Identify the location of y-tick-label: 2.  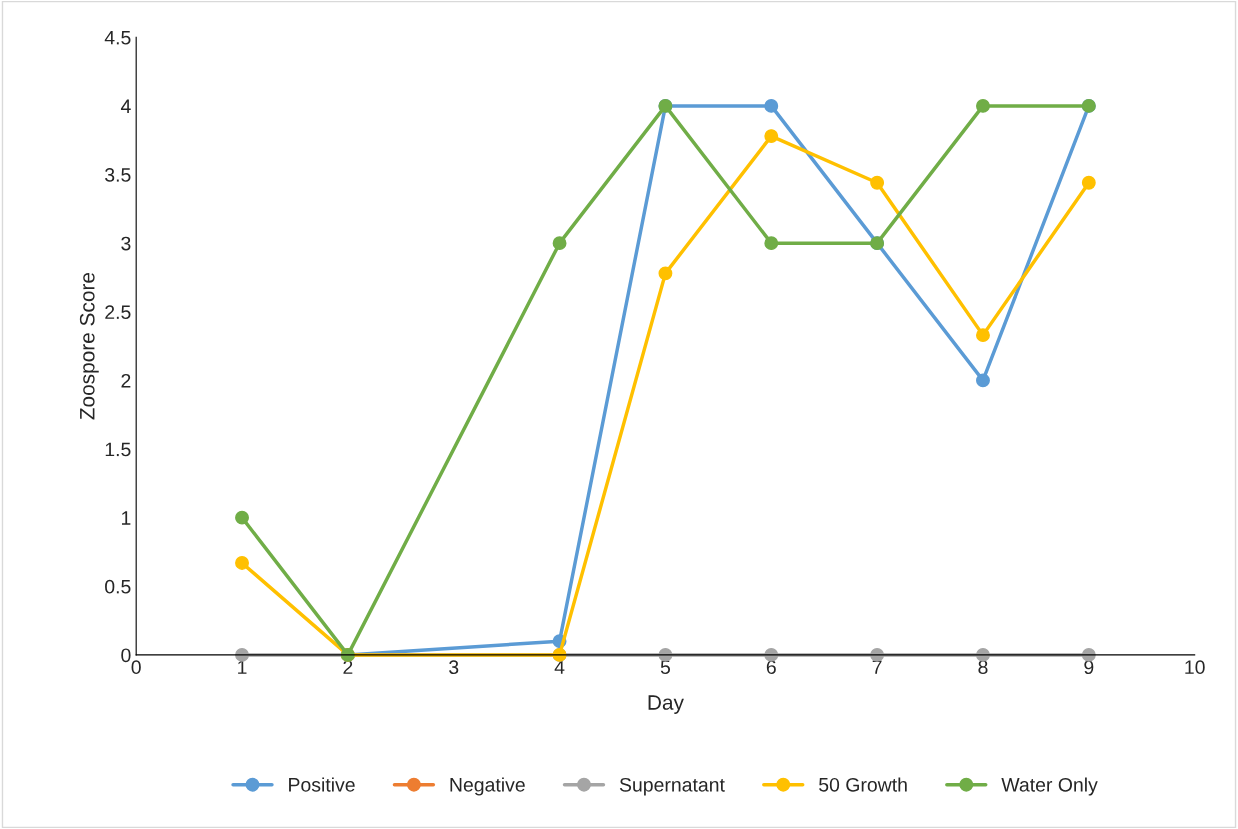
(126, 380).